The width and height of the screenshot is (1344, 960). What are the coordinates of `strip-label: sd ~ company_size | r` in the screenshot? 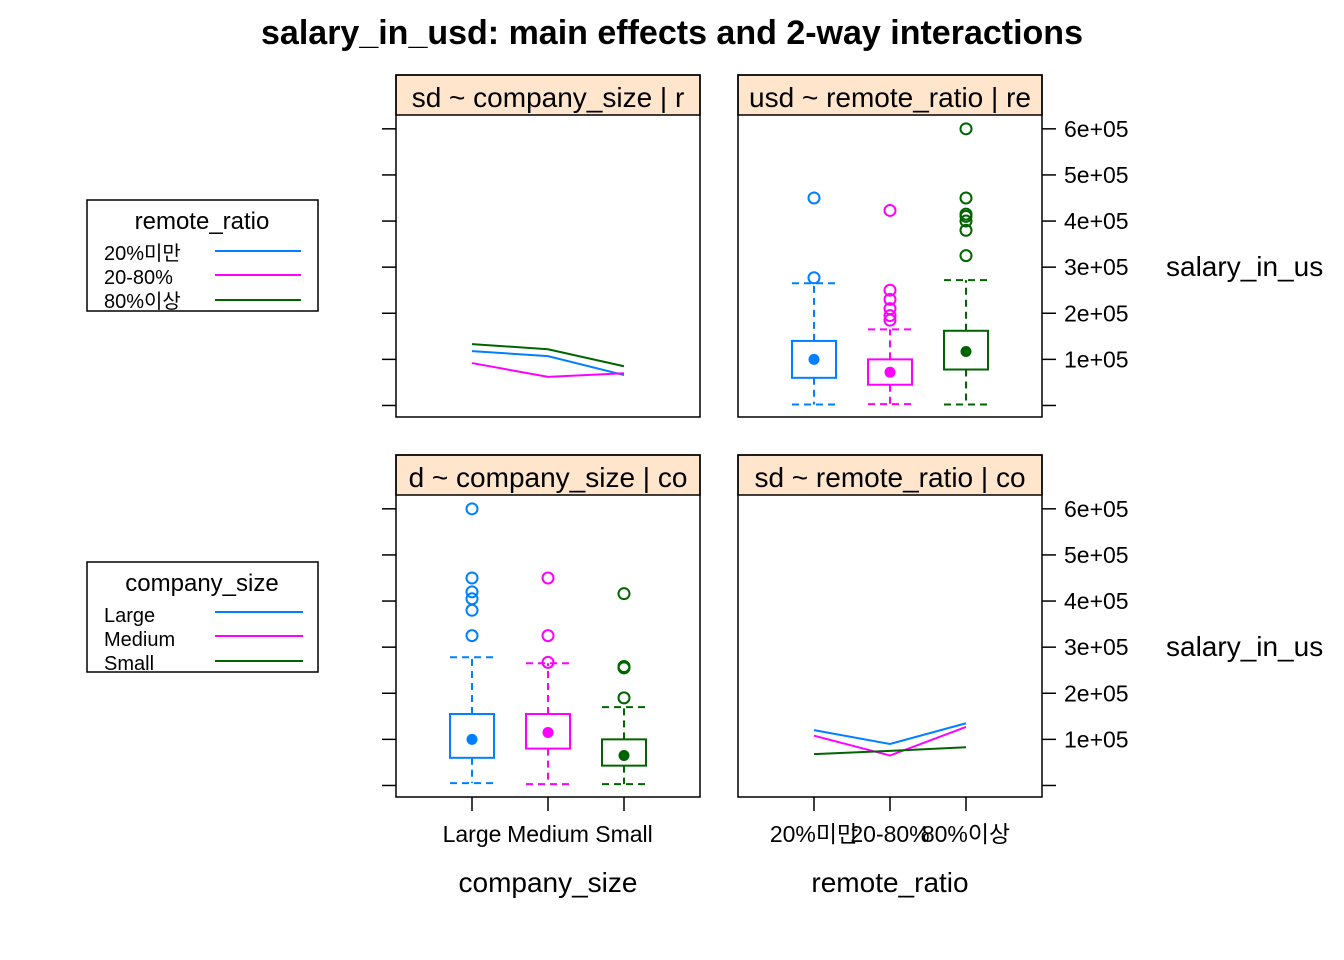 It's located at (548, 97).